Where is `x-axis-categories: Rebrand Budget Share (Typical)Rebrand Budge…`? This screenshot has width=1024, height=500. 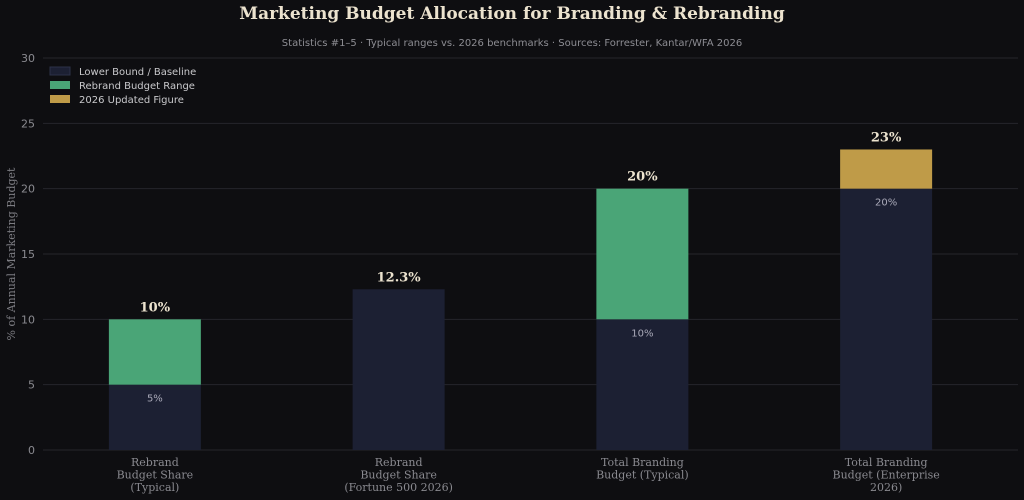
x-axis-categories: Rebrand Budget Share (Typical)Rebrand Budge… is located at coordinates (528, 475).